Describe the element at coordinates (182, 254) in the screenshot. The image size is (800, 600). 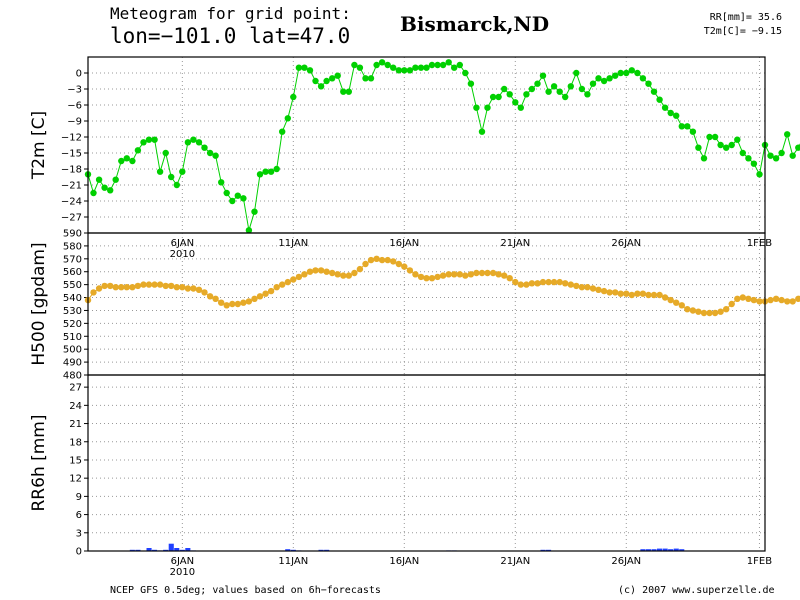
I see `xtick-sublabel-top-0: 2010` at that location.